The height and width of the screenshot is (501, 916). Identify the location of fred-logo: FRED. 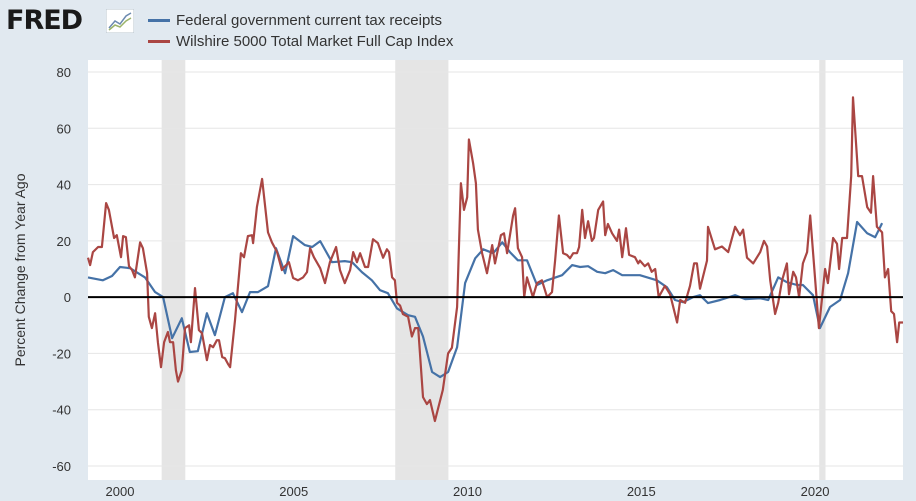
(44, 20).